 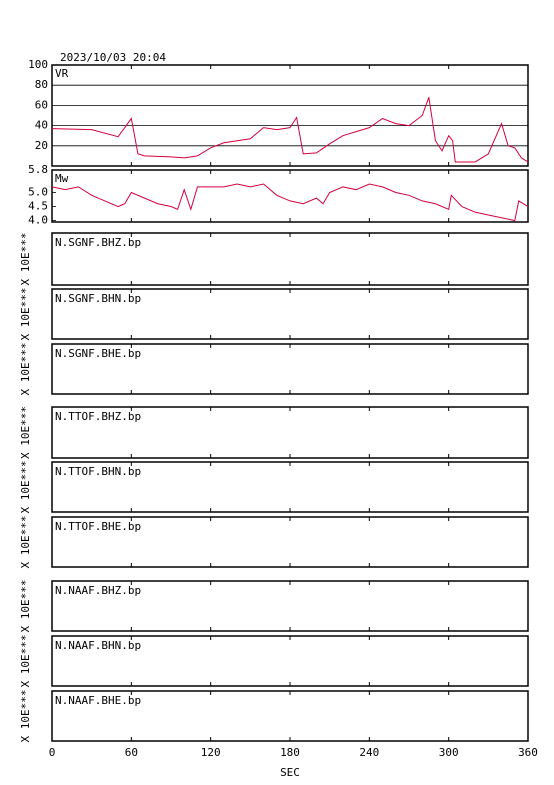 I want to click on y-tick-label: 100, so click(x=38, y=64).